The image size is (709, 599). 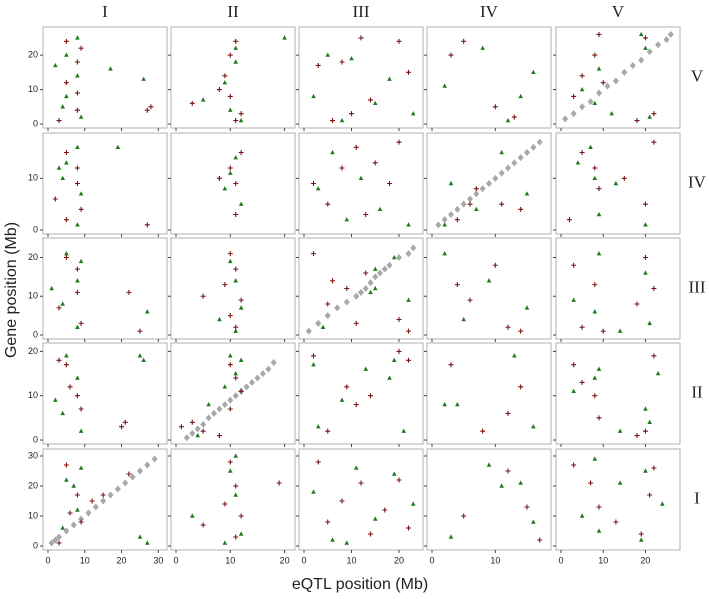 What do you see at coordinates (697, 497) in the screenshot?
I see `row-label: I` at bounding box center [697, 497].